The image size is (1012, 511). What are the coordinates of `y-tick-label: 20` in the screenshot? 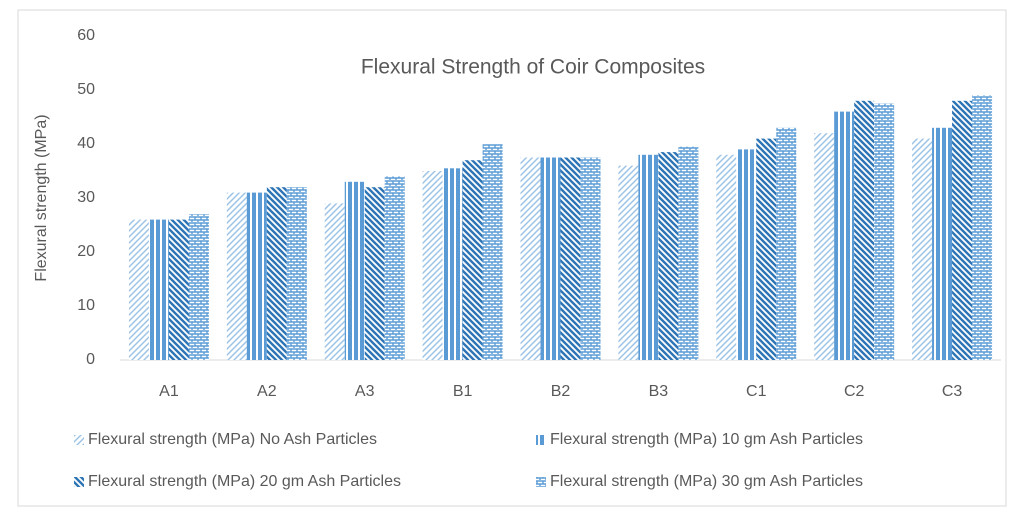 It's located at (86, 251).